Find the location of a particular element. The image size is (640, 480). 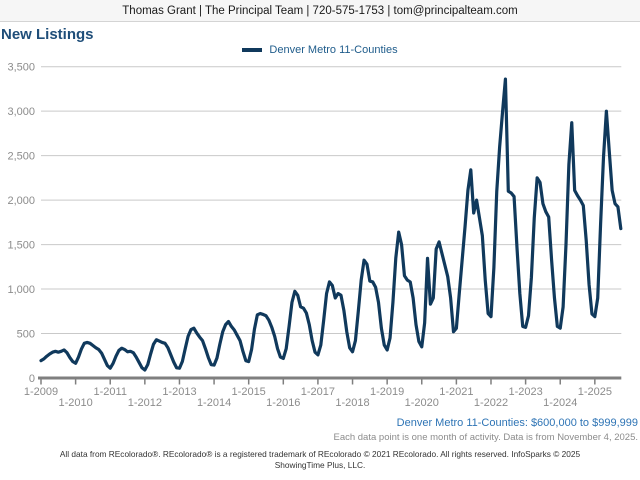

svg-text: 1-2020 is located at coordinates (422, 403).